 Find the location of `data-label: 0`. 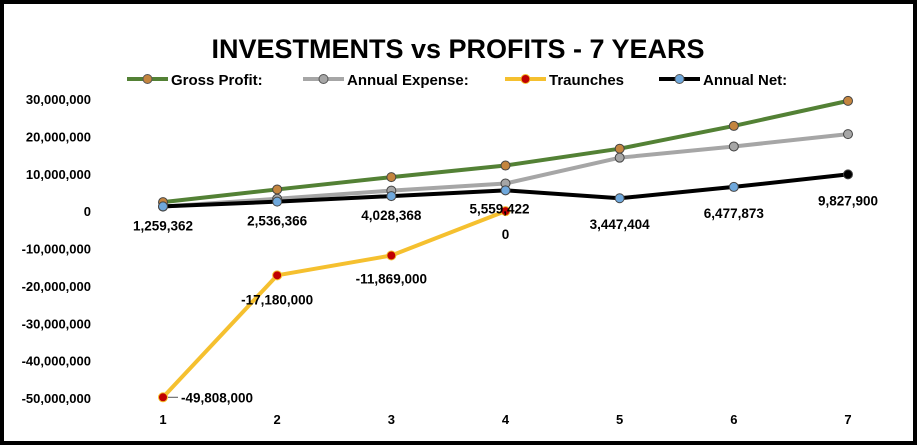

data-label: 0 is located at coordinates (506, 234).